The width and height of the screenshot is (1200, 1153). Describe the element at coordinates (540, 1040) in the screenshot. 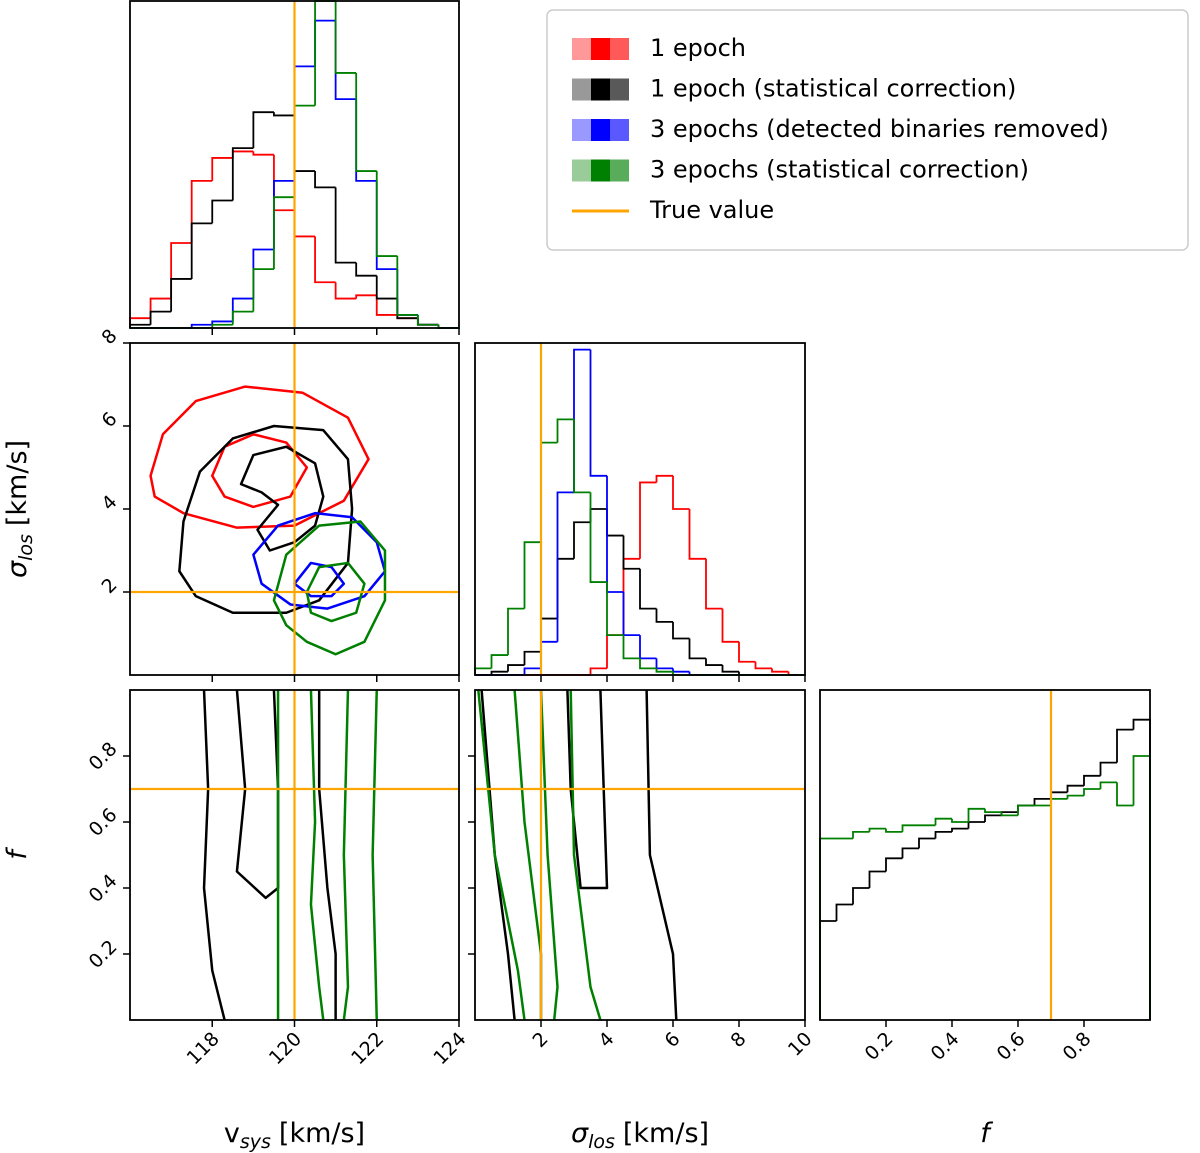

I see `x-tick-label: 2` at that location.